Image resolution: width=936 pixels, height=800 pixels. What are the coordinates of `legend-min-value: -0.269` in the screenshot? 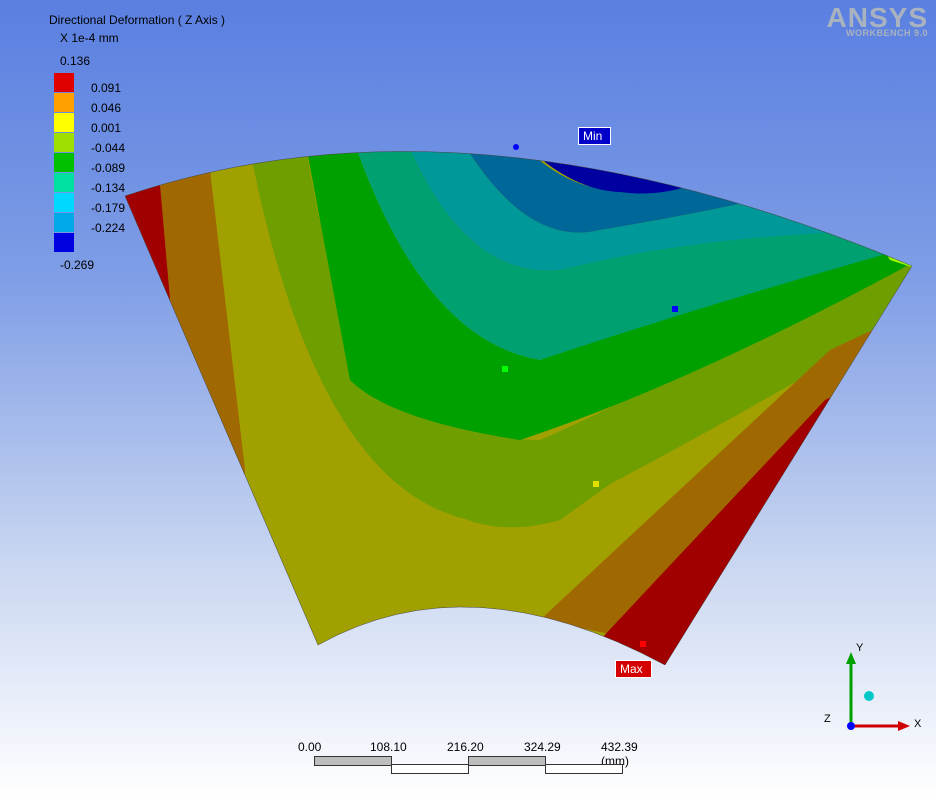 It's located at (77, 265).